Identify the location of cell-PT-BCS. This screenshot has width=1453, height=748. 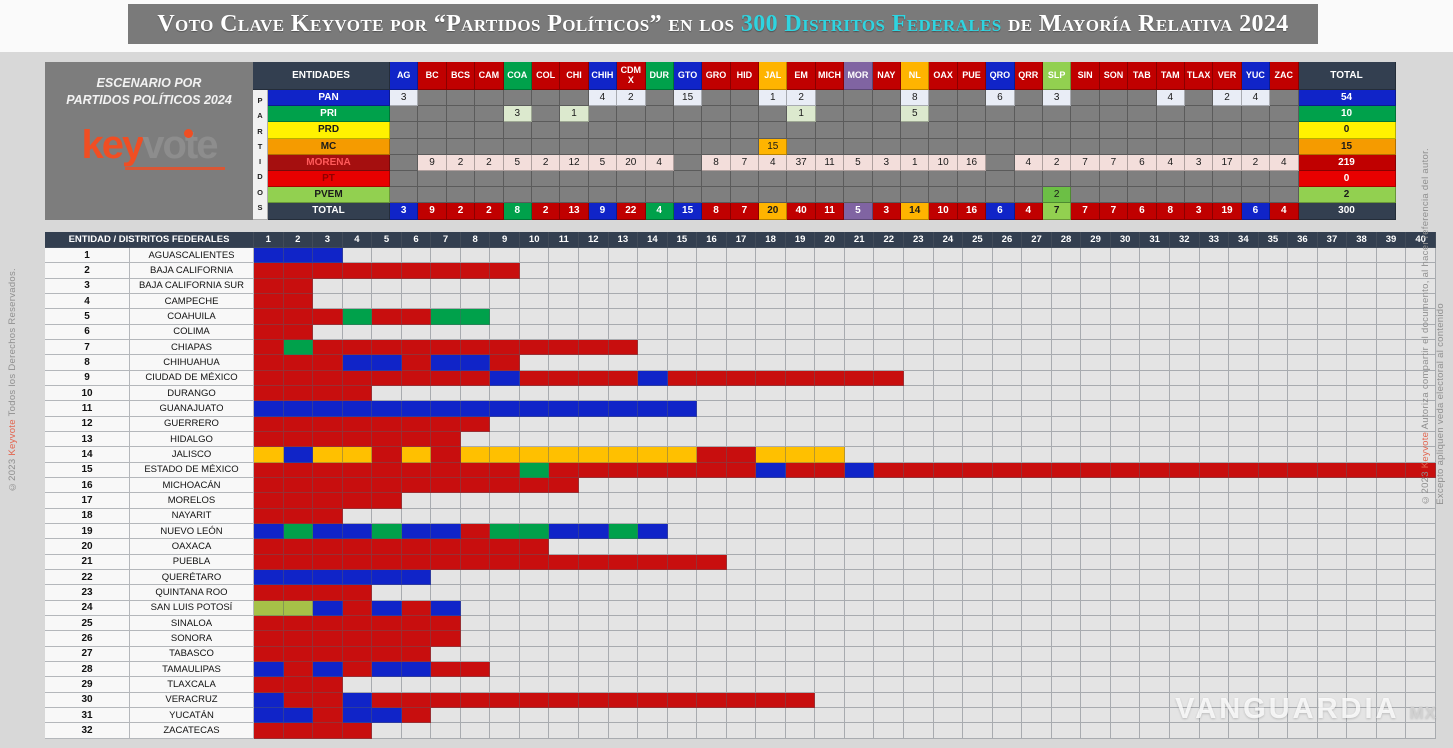
(461, 179).